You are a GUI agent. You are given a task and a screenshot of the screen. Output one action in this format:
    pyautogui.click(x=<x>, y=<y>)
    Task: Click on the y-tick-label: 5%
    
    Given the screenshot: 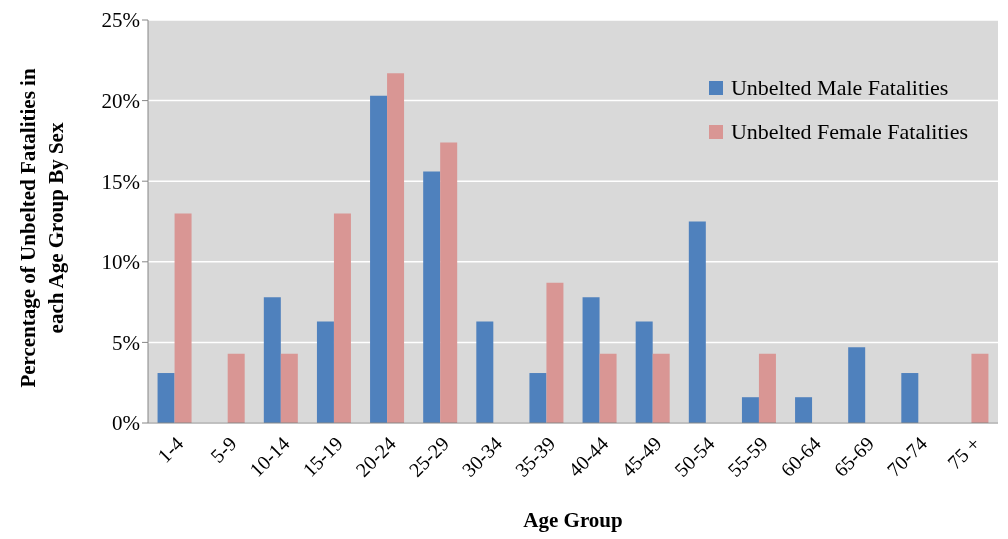 What is the action you would take?
    pyautogui.click(x=126, y=342)
    